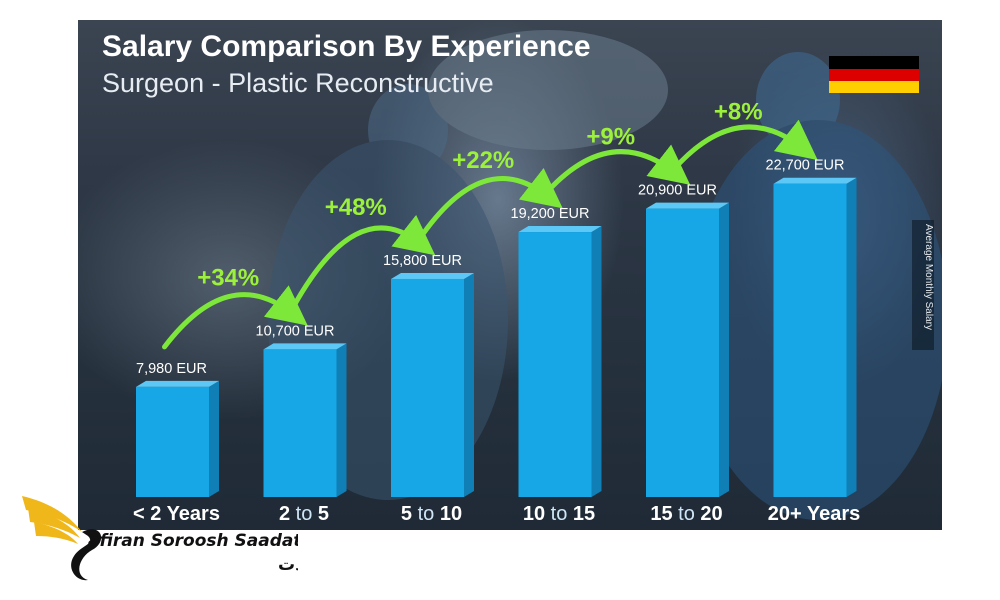 Image resolution: width=1000 pixels, height=600 pixels. I want to click on wing-emblem-icon, so click(62, 538).